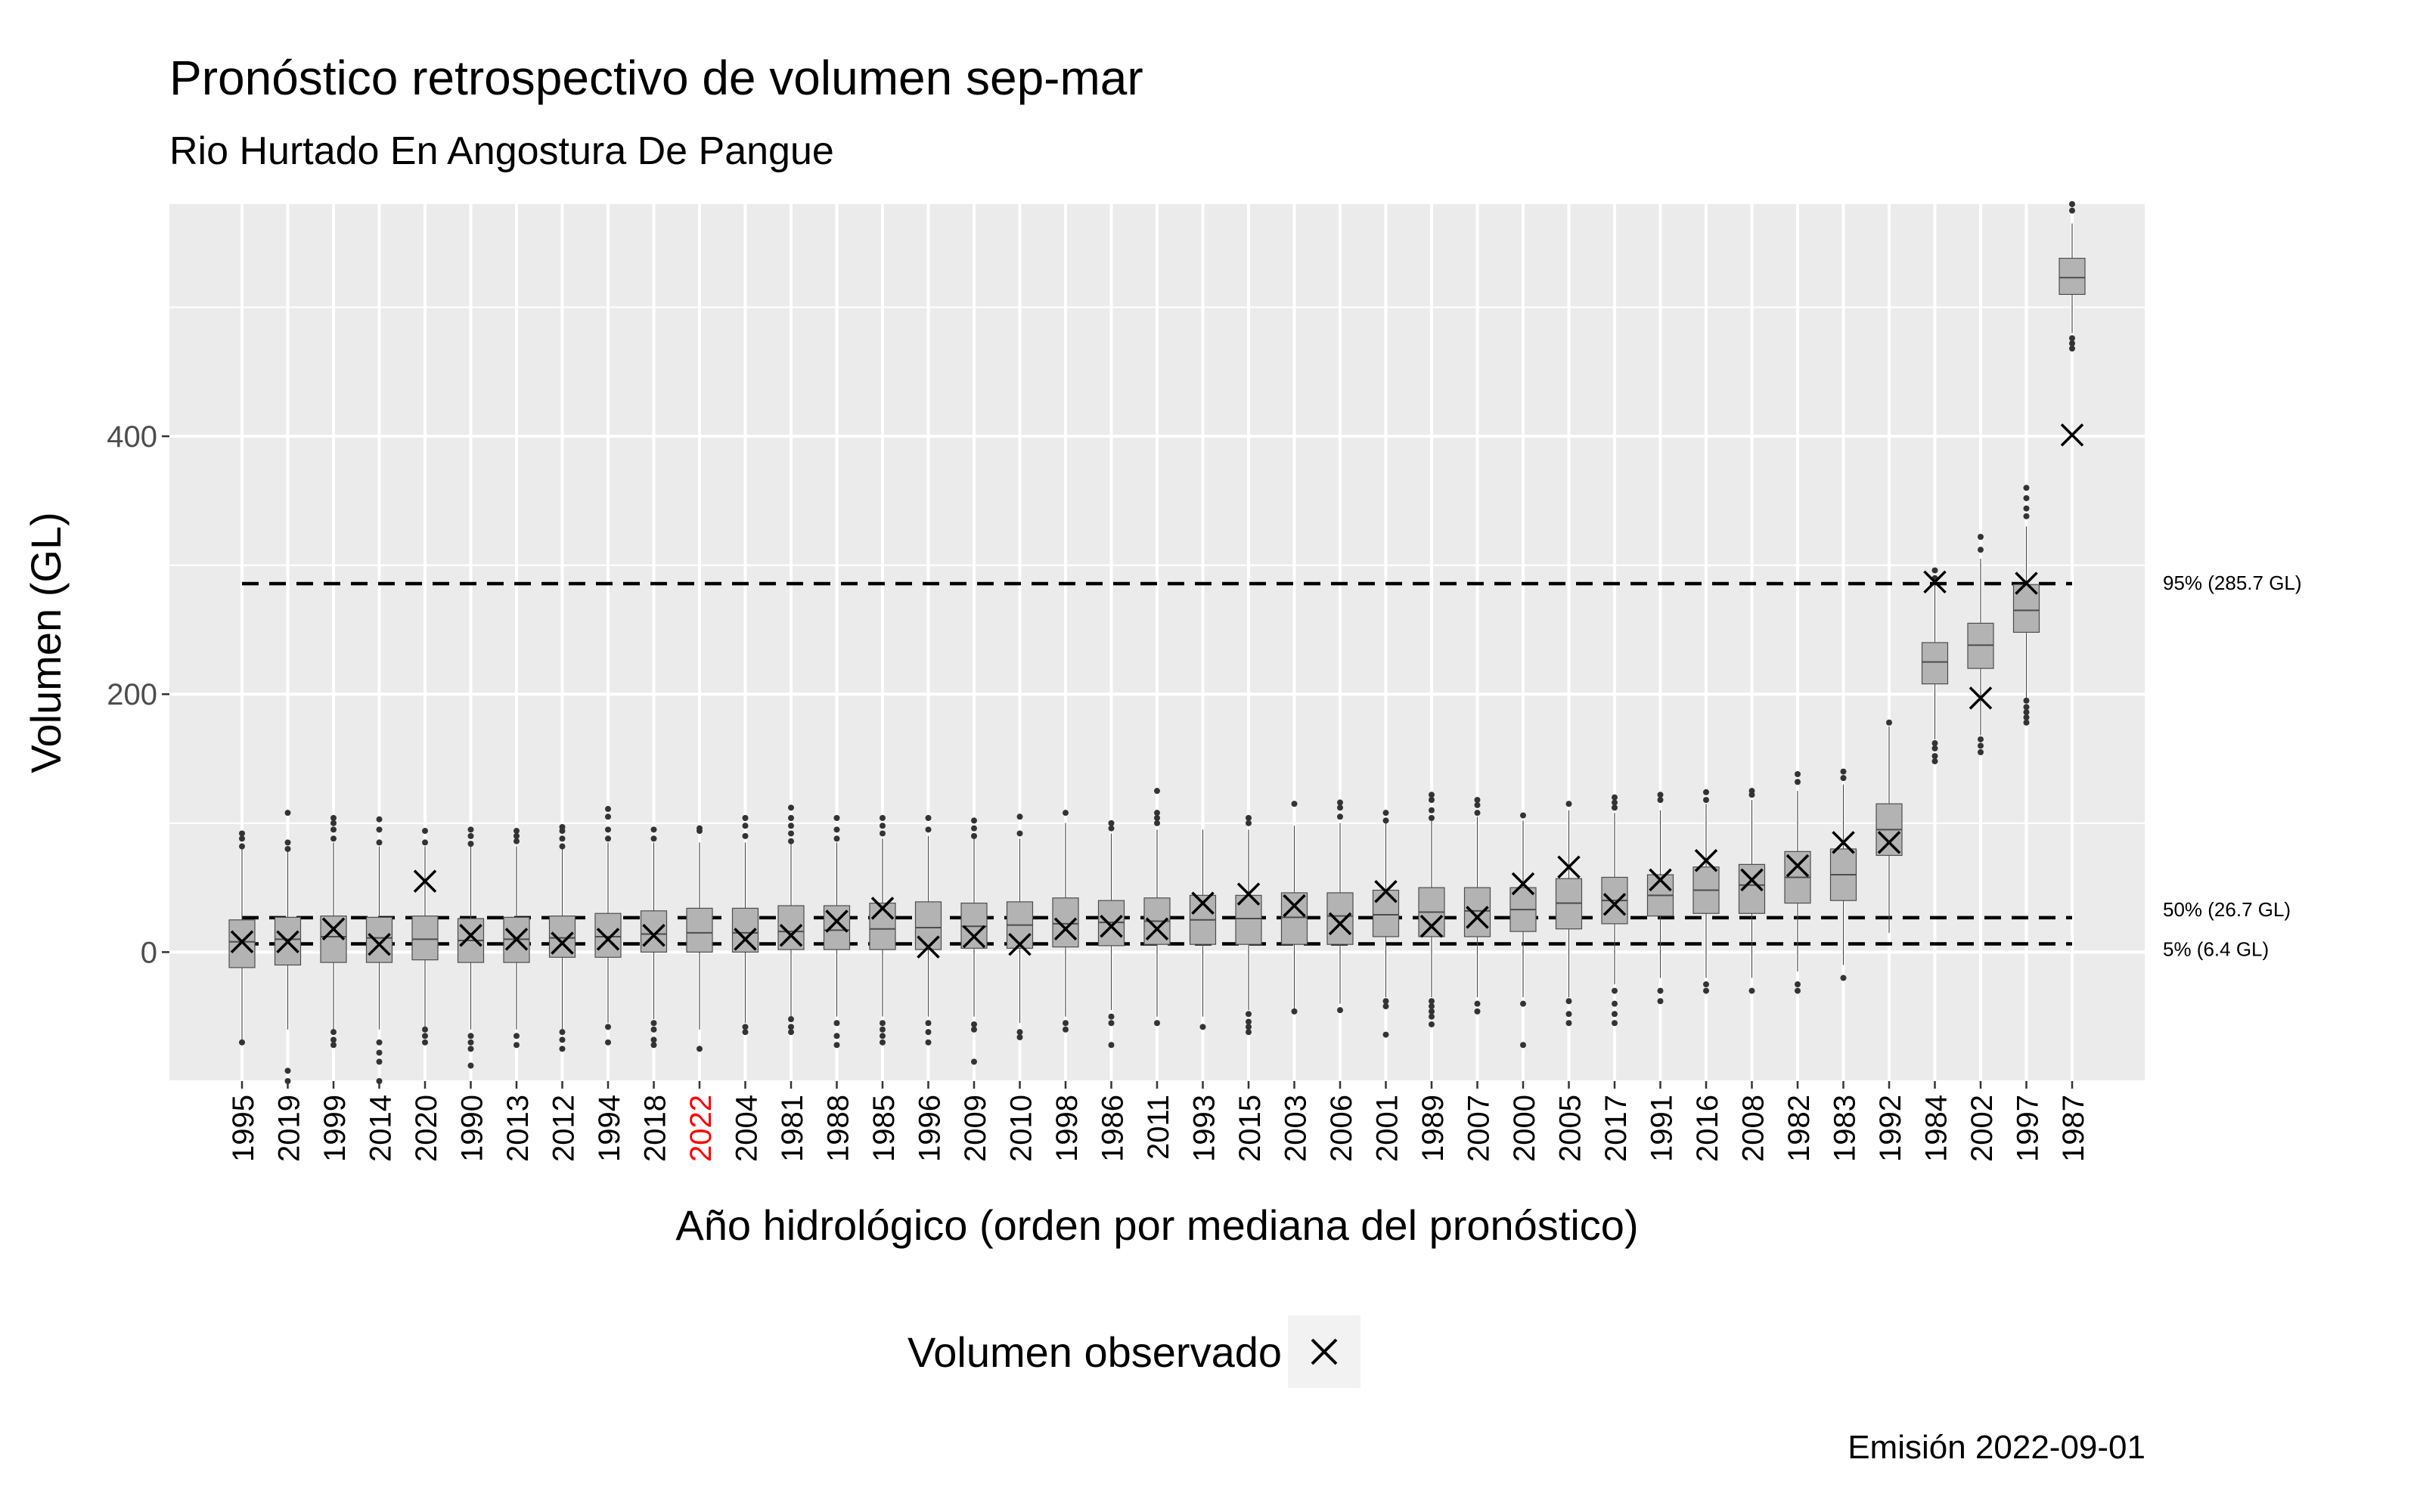  Describe the element at coordinates (426, 1128) in the screenshot. I see `x-tick-label: 2020` at that location.